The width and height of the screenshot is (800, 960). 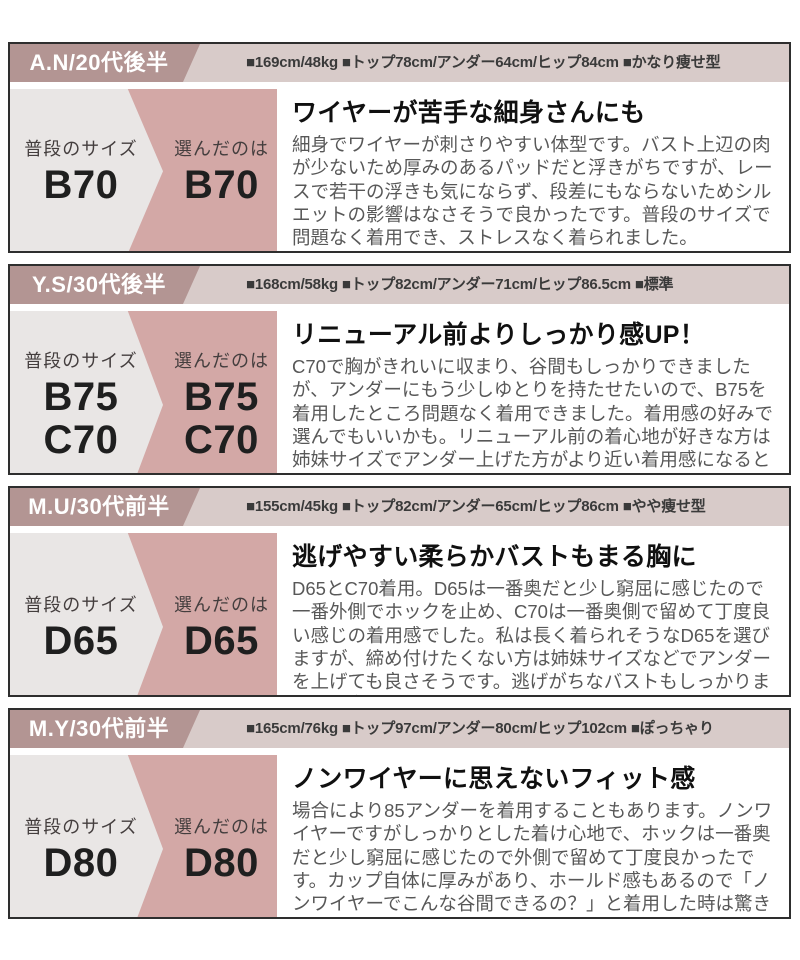 I want to click on chosen-size-block: 選んだのは B75 C70, so click(x=214, y=392).